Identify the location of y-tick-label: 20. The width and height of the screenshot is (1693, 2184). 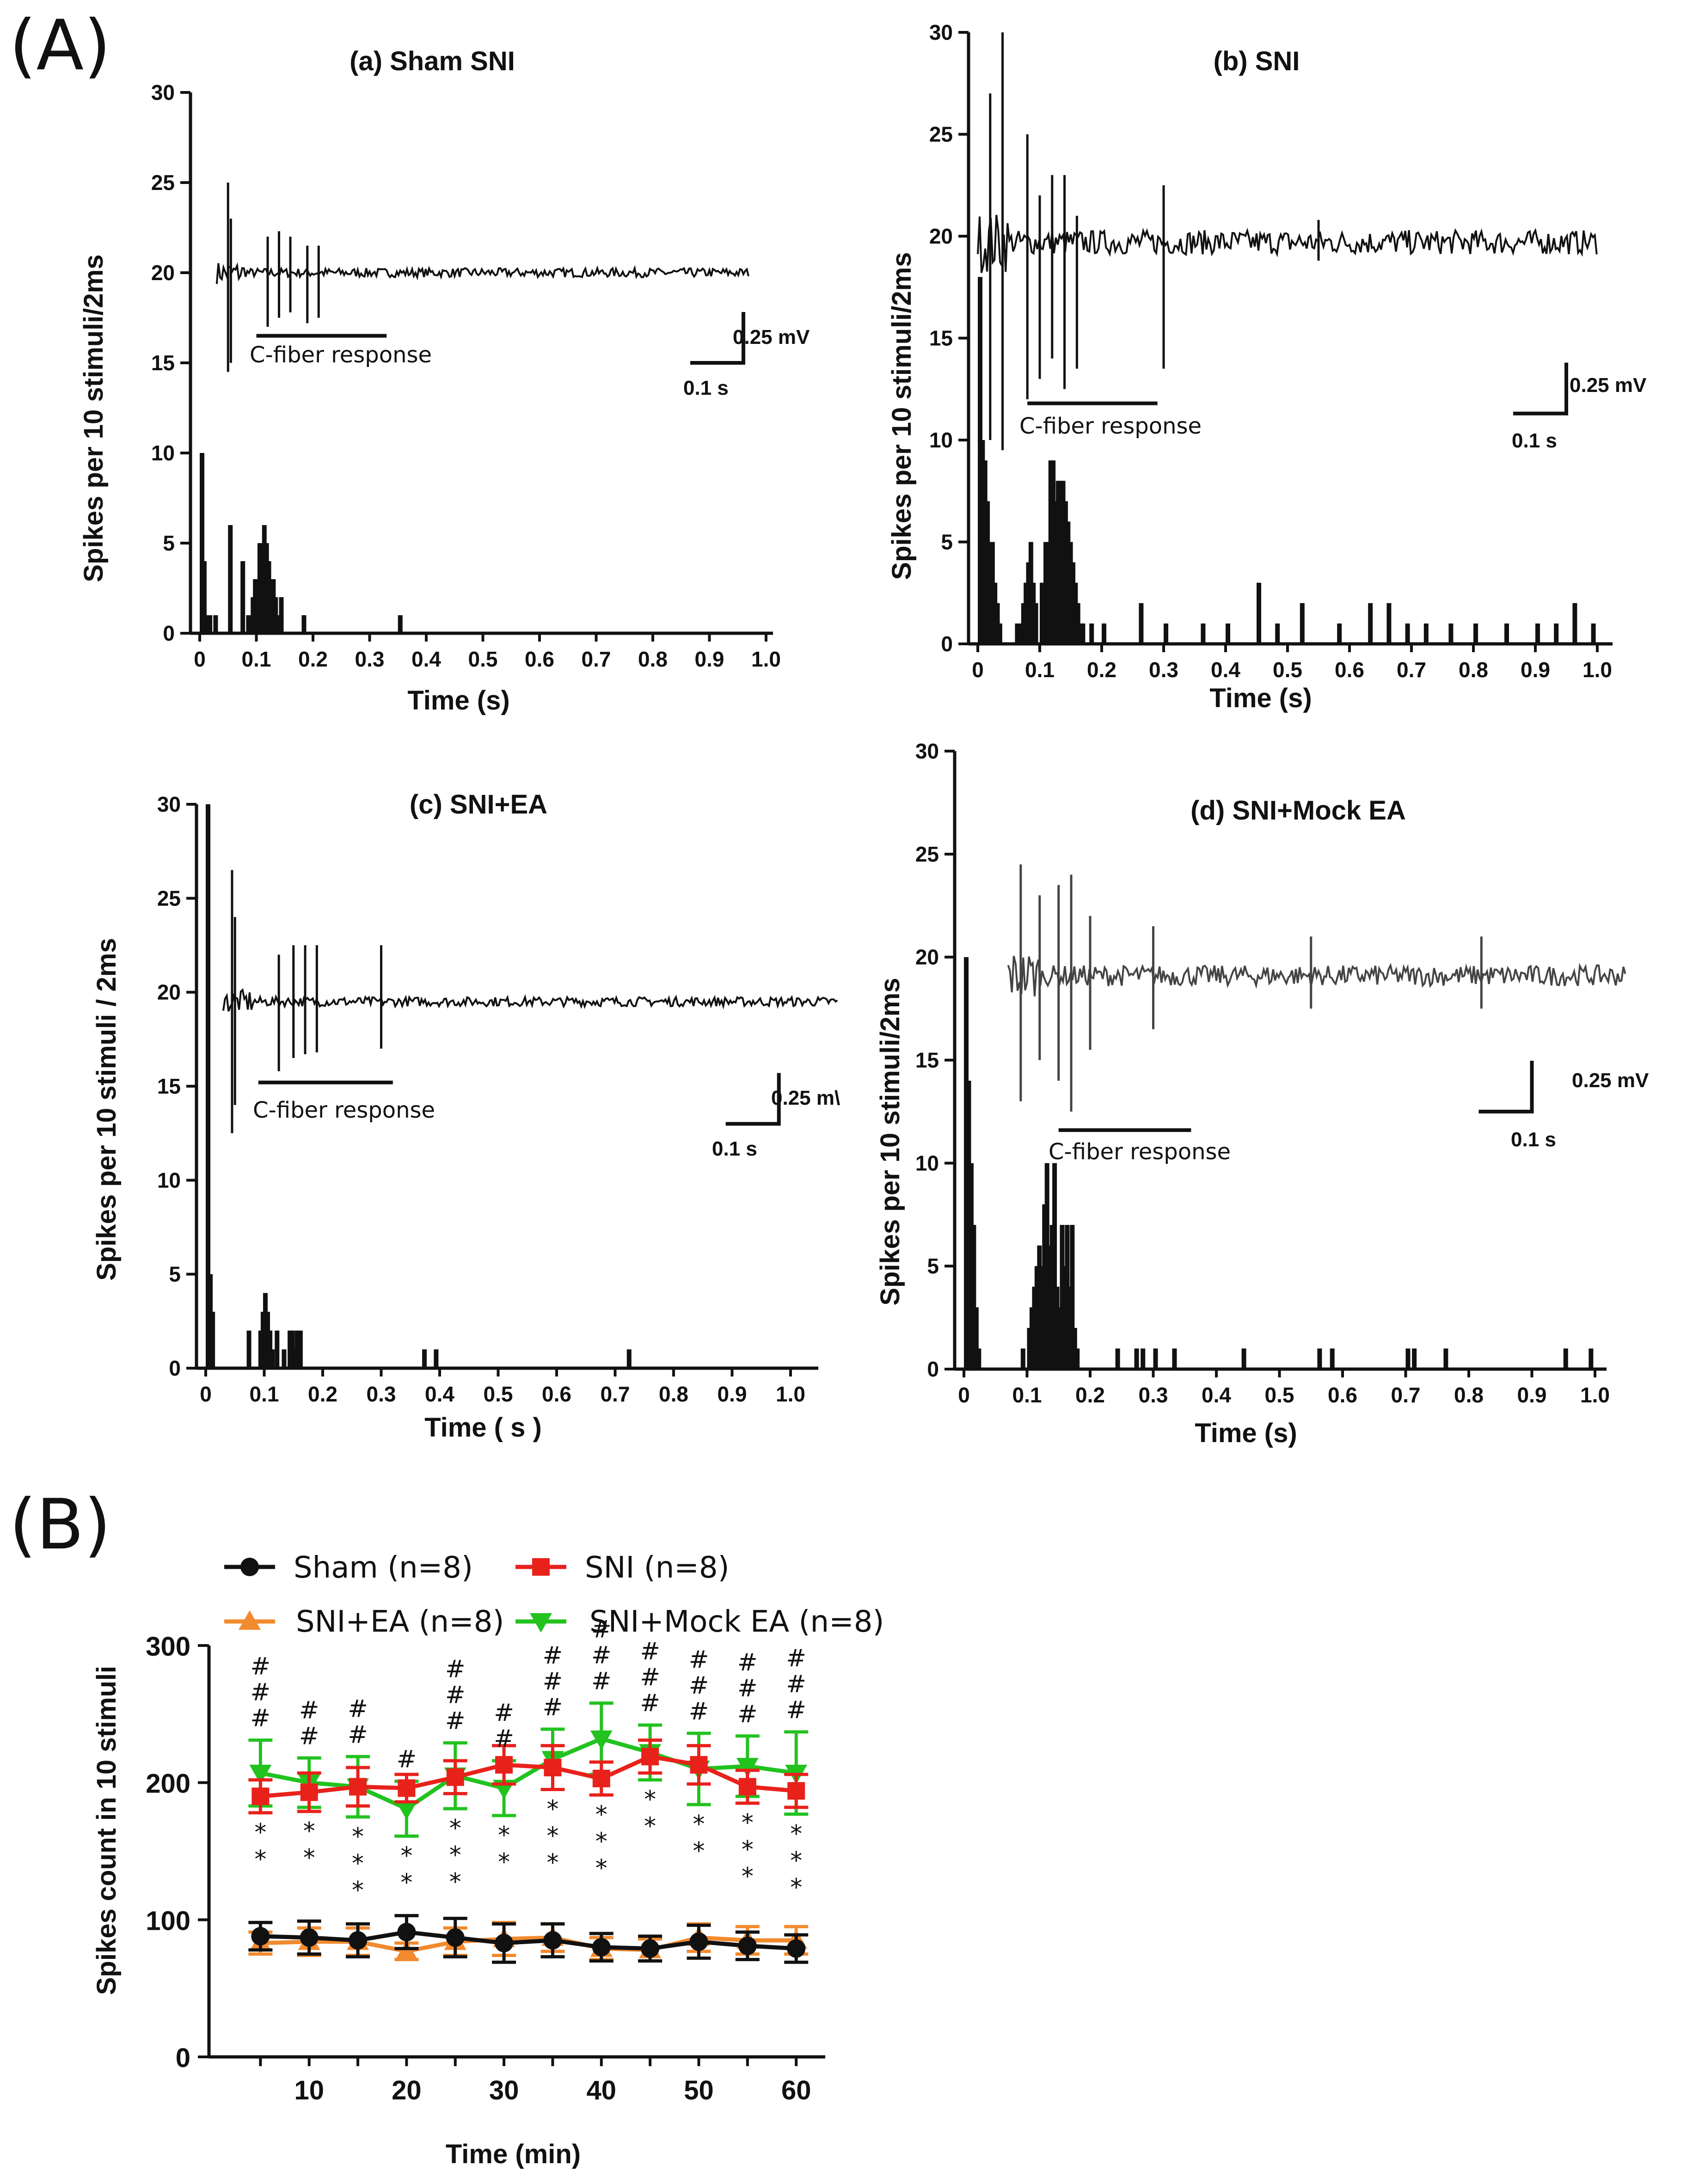
(927, 957).